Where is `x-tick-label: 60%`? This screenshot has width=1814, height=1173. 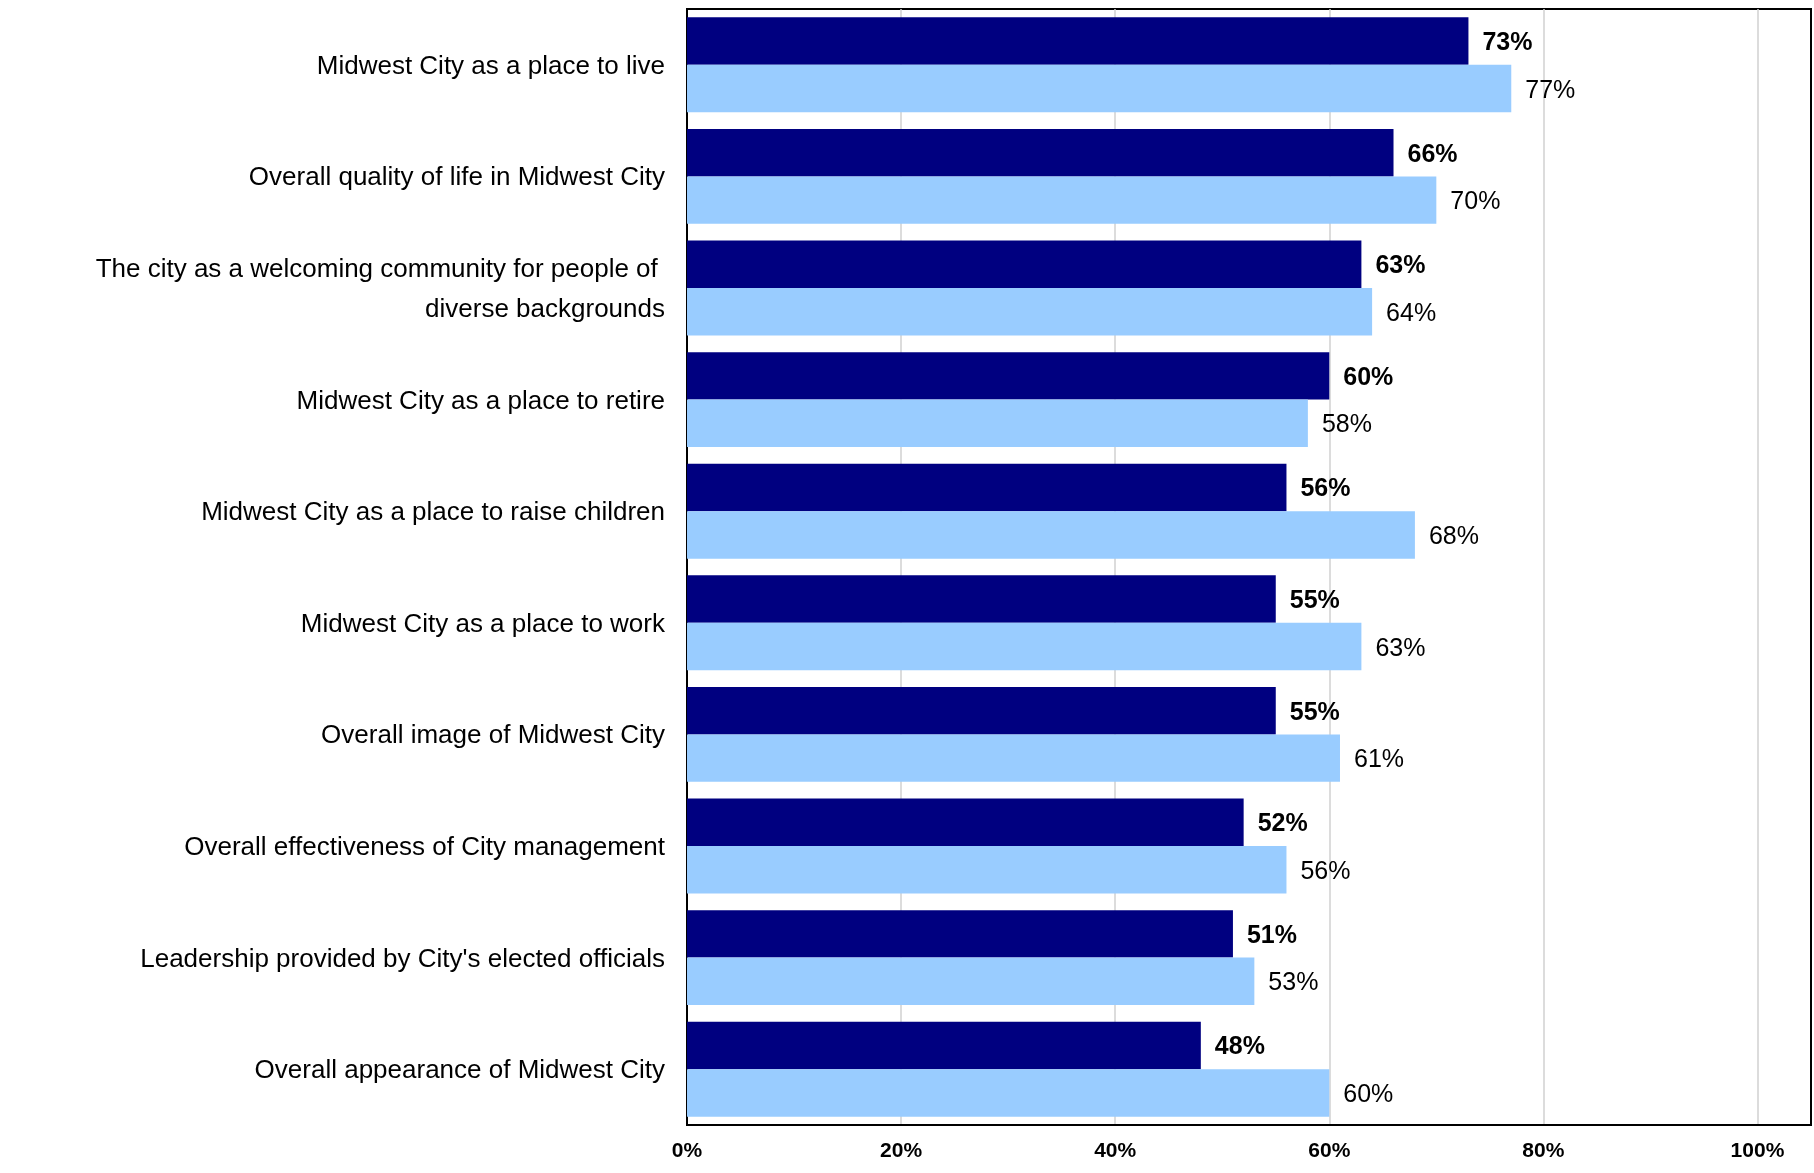
x-tick-label: 60% is located at coordinates (1329, 1149).